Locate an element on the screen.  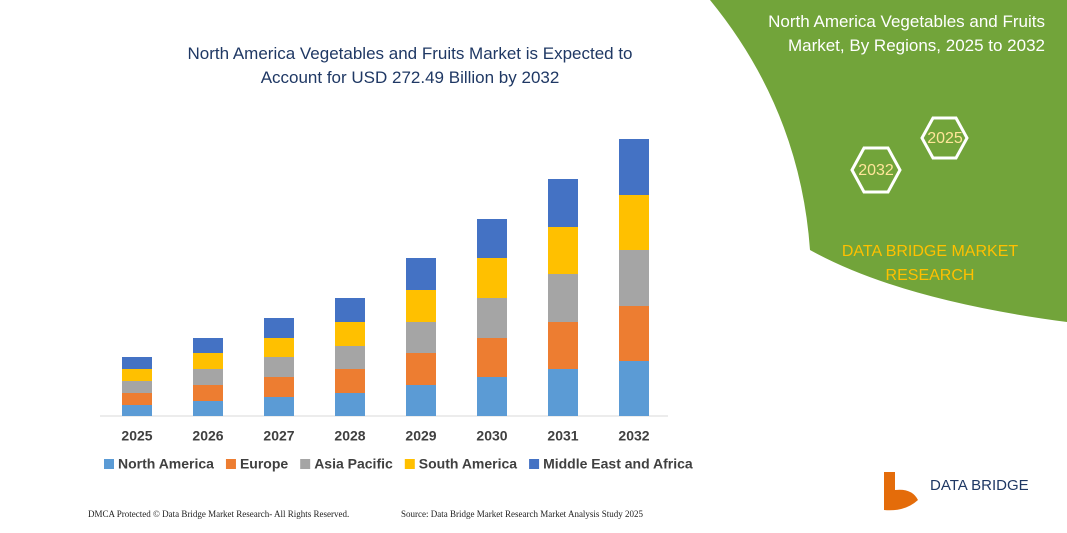
x-tick-label: 2031 is located at coordinates (562, 436).